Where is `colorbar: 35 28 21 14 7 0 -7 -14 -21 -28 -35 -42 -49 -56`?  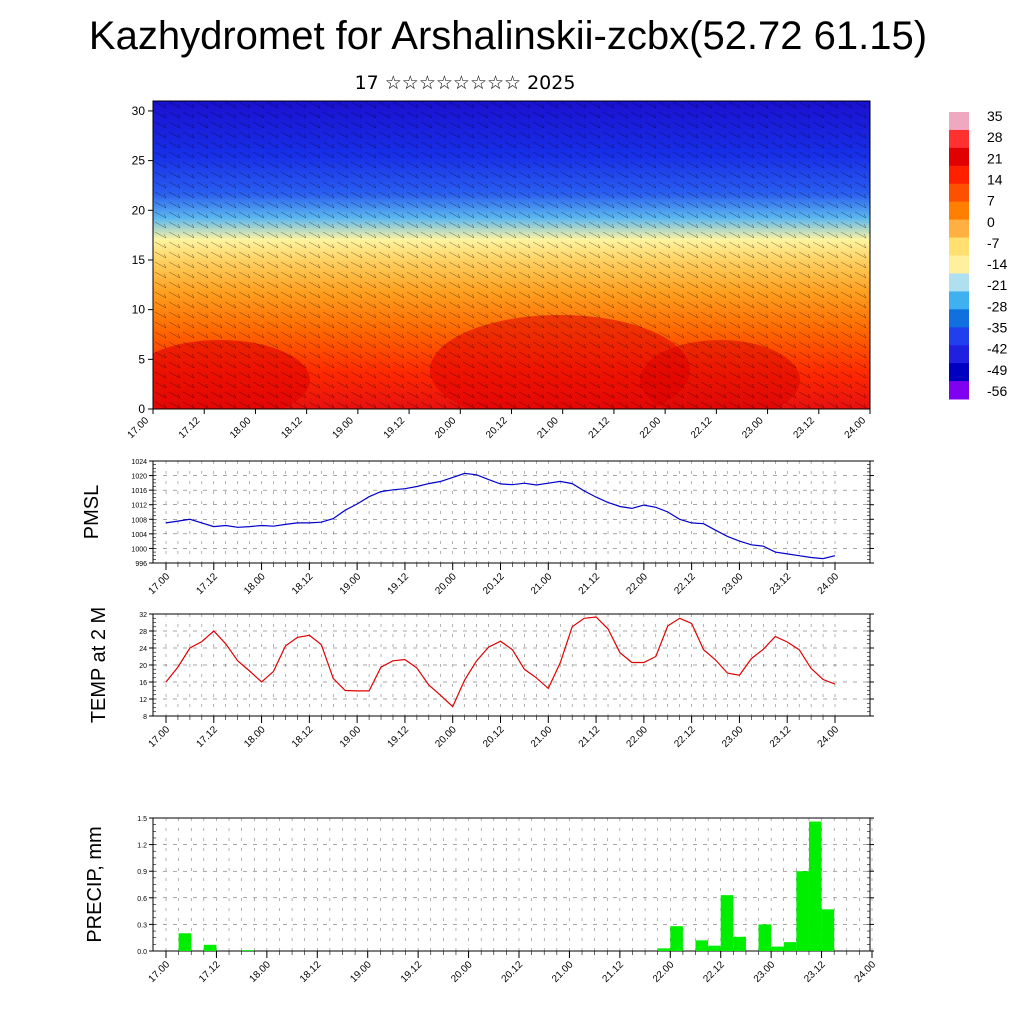
colorbar: 35 28 21 14 7 0 -7 -14 -21 -28 -35 -42 -49 -56 is located at coordinates (978, 254).